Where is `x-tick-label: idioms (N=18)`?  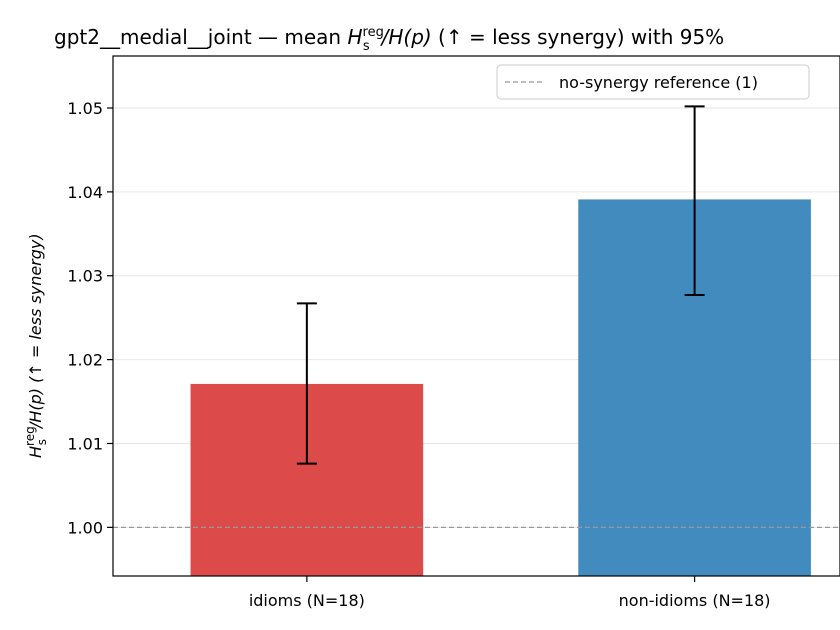 x-tick-label: idioms (N=18) is located at coordinates (307, 600).